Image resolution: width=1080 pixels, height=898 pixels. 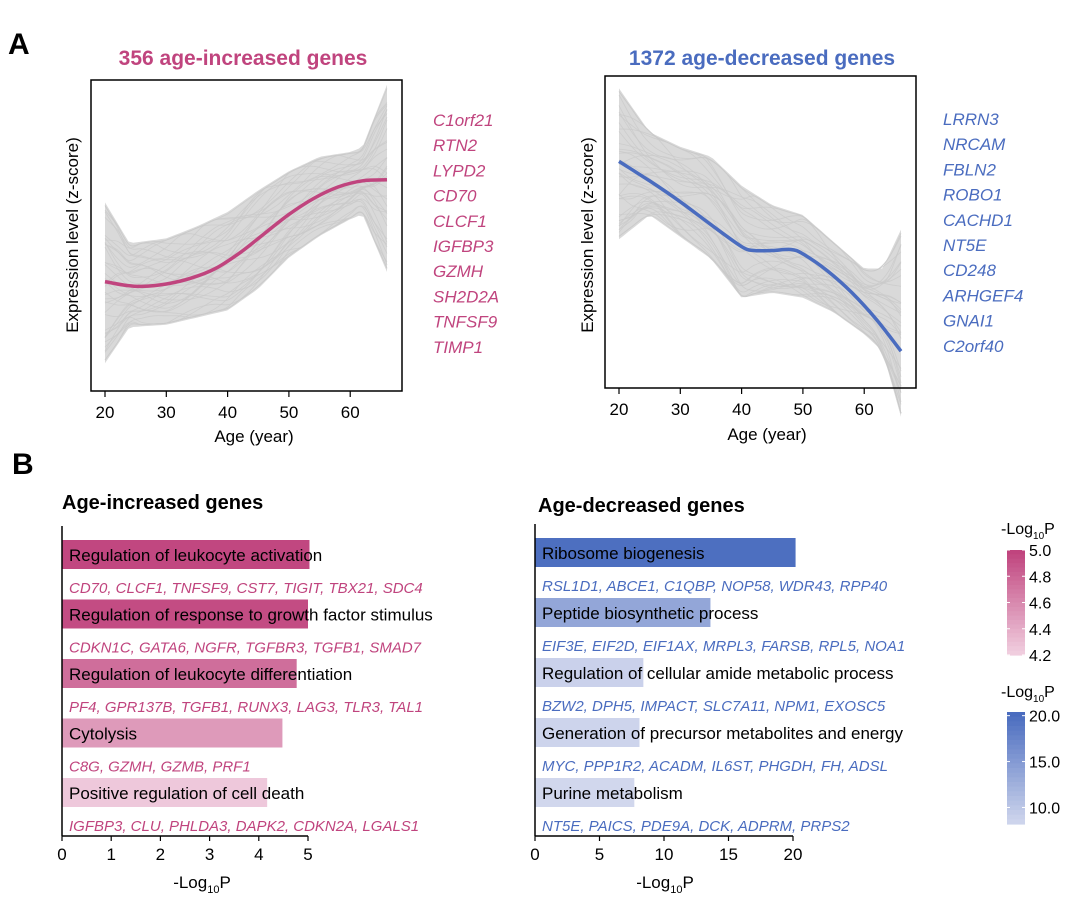 I want to click on term-label: Regulation of leukocyte differentiation, so click(x=210, y=674).